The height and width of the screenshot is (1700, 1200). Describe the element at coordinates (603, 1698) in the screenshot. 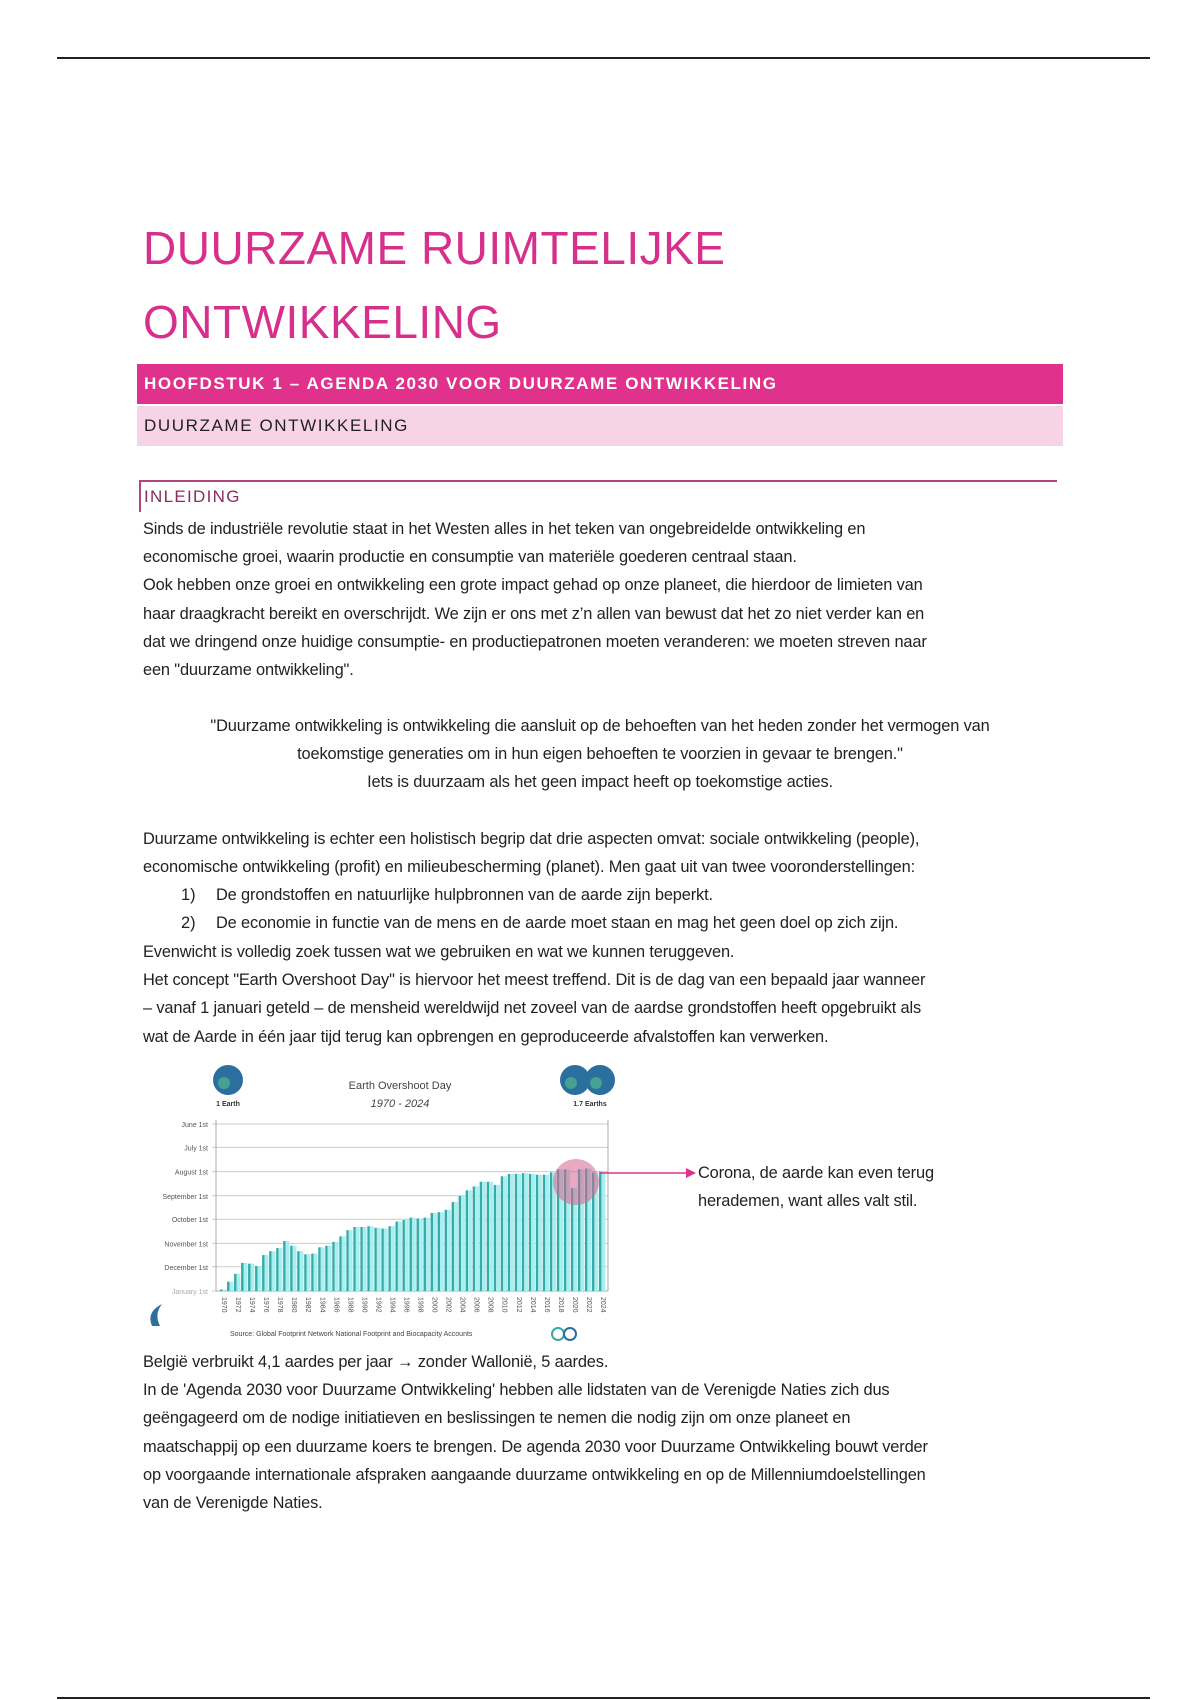

I see `footer-rule` at that location.